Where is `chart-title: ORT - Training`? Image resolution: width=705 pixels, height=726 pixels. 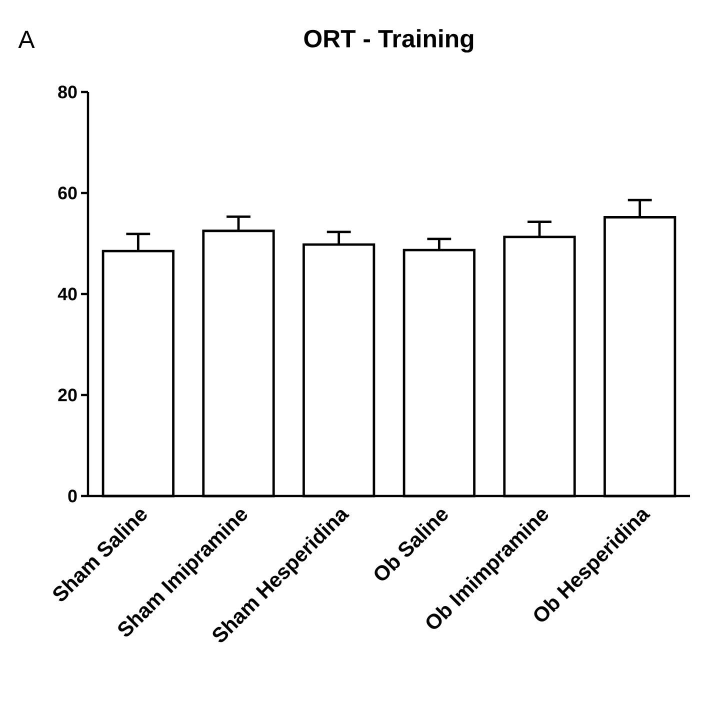 chart-title: ORT - Training is located at coordinates (389, 41).